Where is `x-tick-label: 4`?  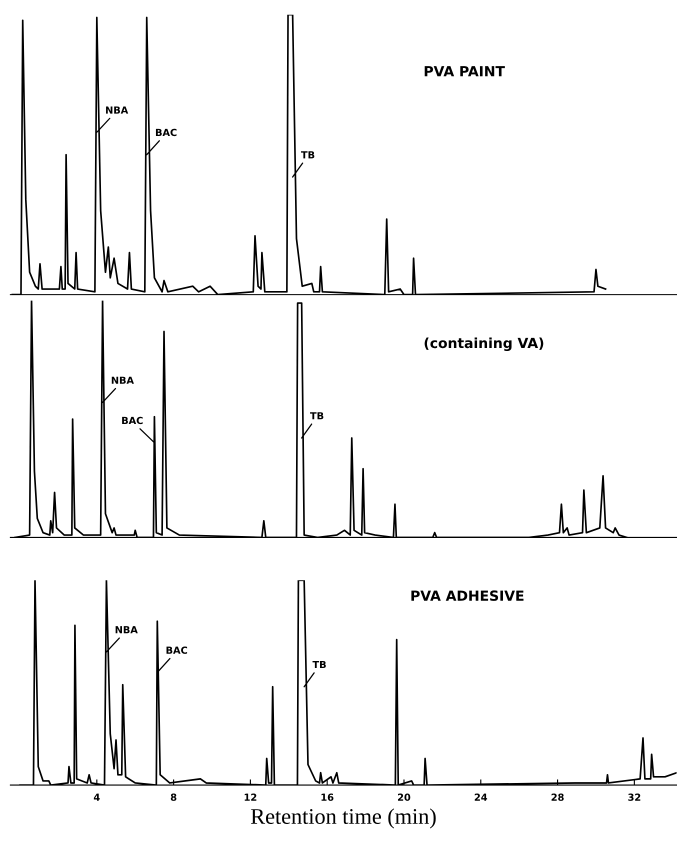 x-tick-label: 4 is located at coordinates (97, 797).